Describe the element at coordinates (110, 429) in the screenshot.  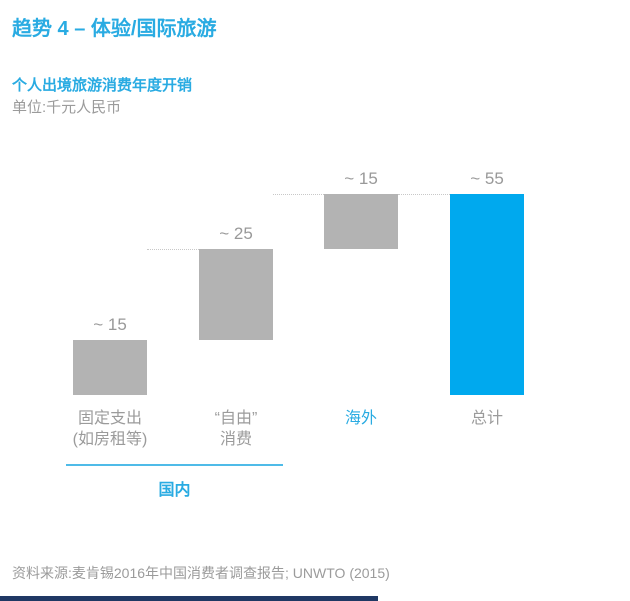
I see `bar-category-label: 固定支出 (如房租等)` at that location.